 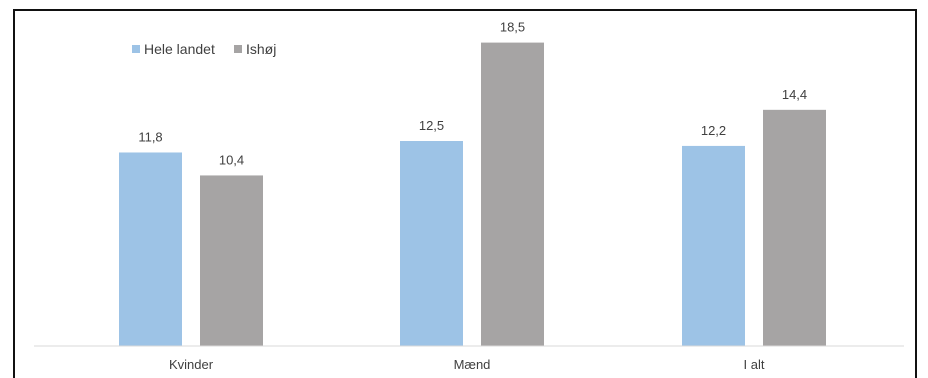 I want to click on data-label-hele-landet-2: 12,2, so click(x=713, y=130).